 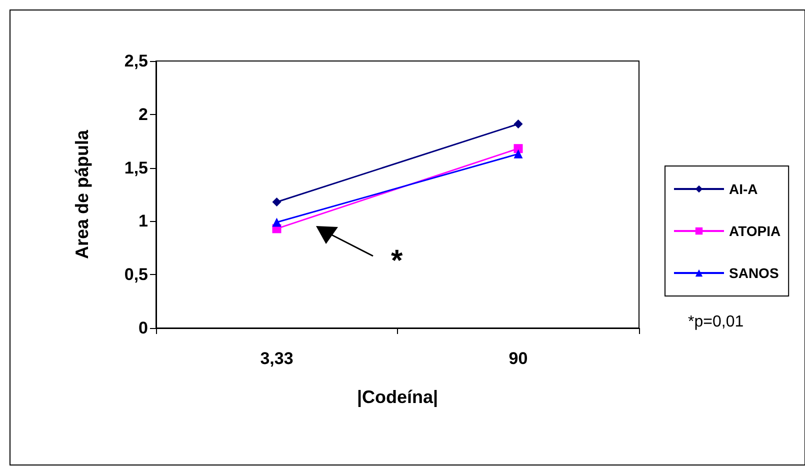 I want to click on y-tick-label: 1,5, so click(x=136, y=168).